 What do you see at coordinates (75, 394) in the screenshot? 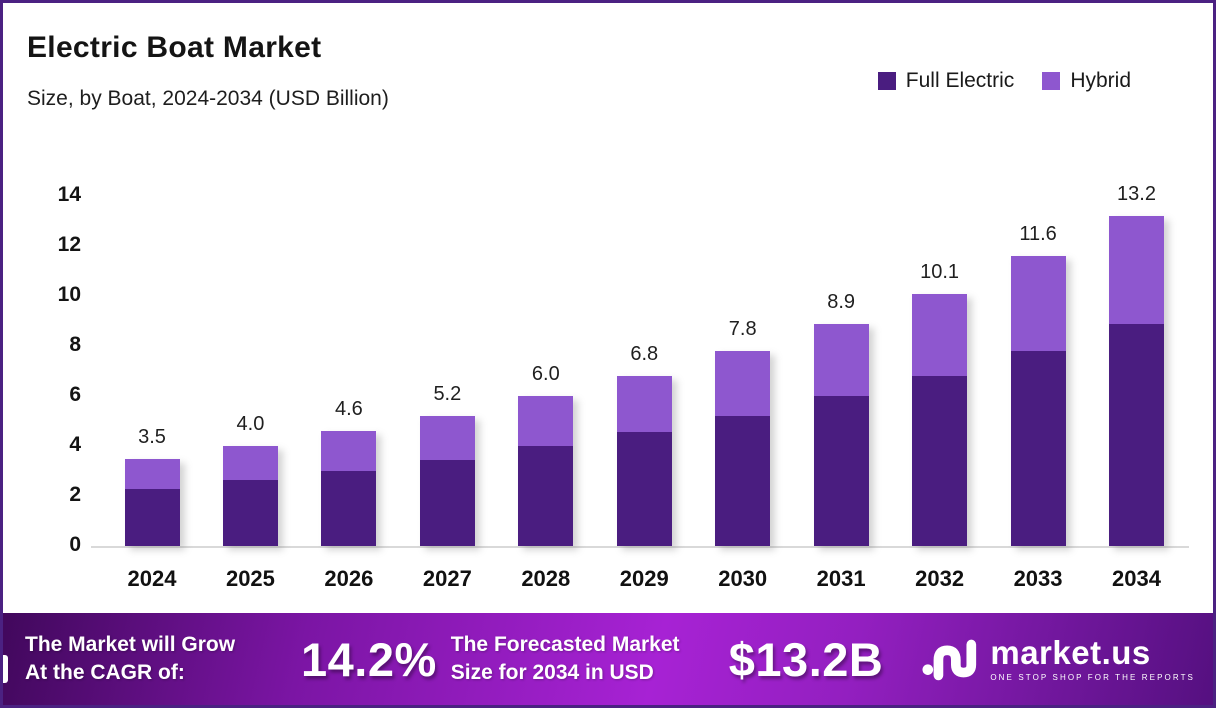
I see `y-axis-tick-label: 6` at bounding box center [75, 394].